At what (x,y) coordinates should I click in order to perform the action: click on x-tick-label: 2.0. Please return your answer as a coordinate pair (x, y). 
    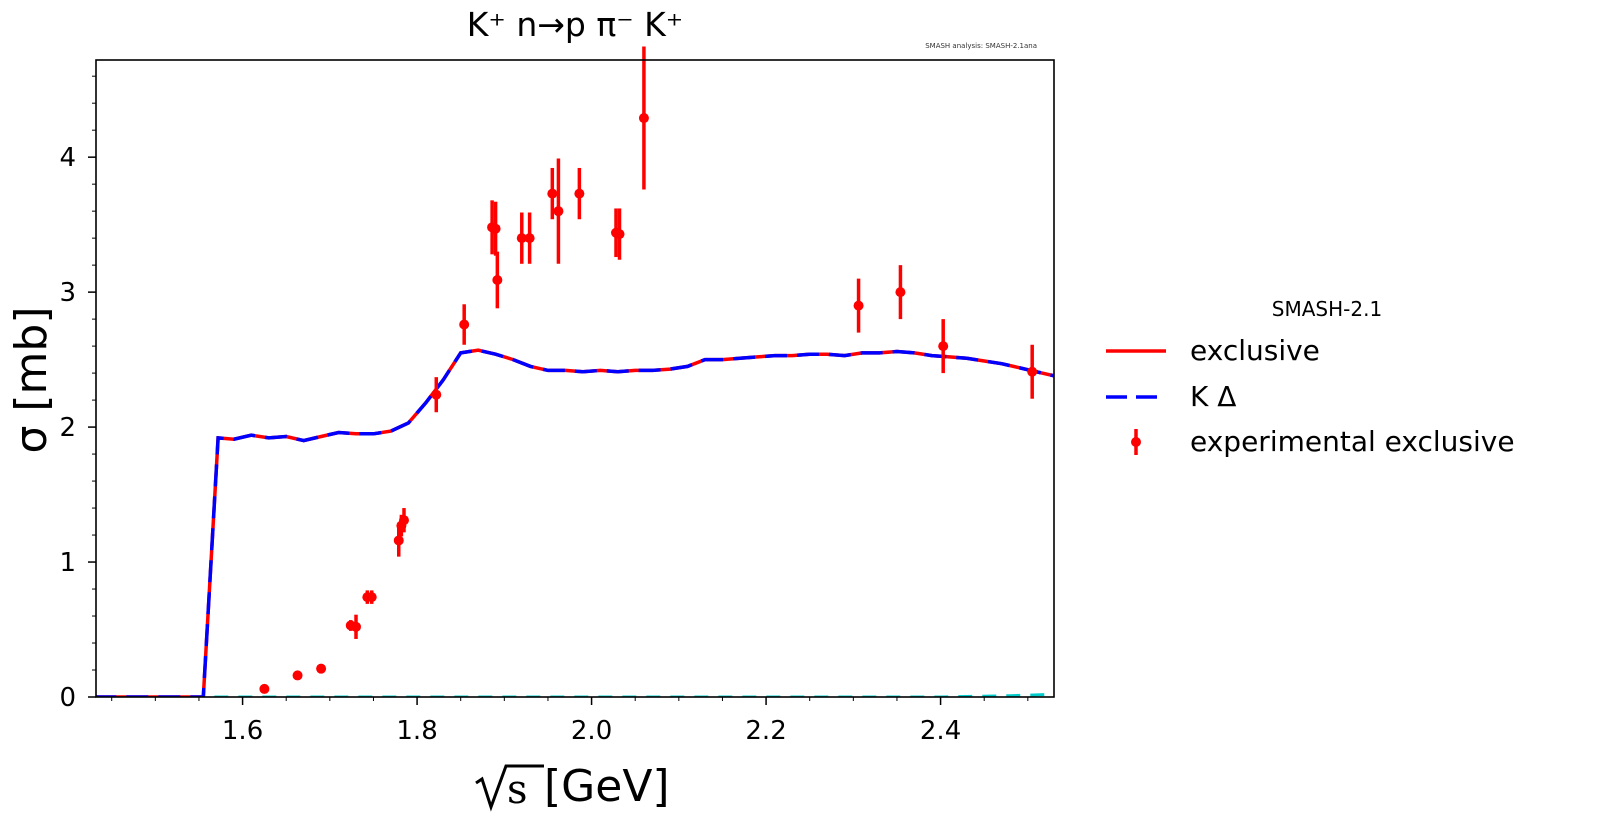
    Looking at the image, I should click on (591, 731).